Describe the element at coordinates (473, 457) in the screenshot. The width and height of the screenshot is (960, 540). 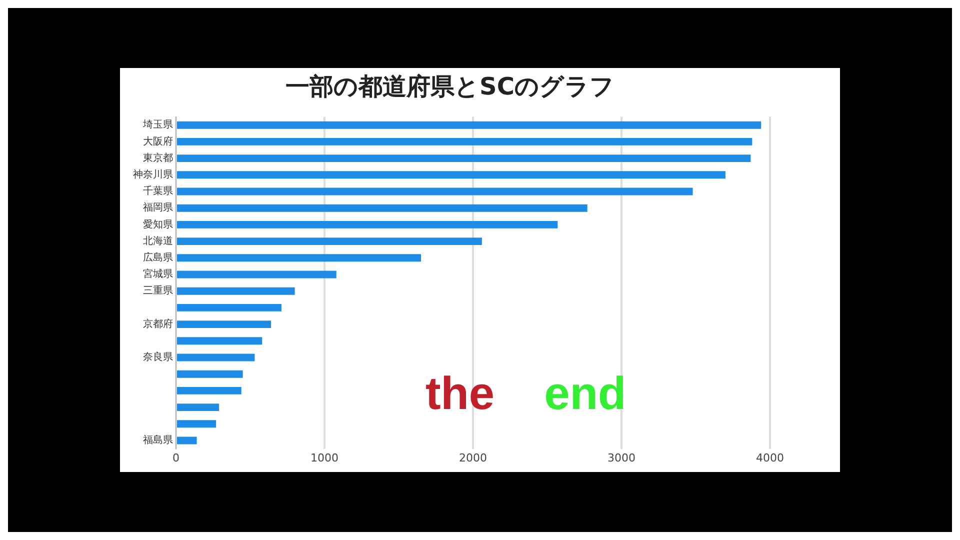
I see `x-tick-label: 2000` at that location.